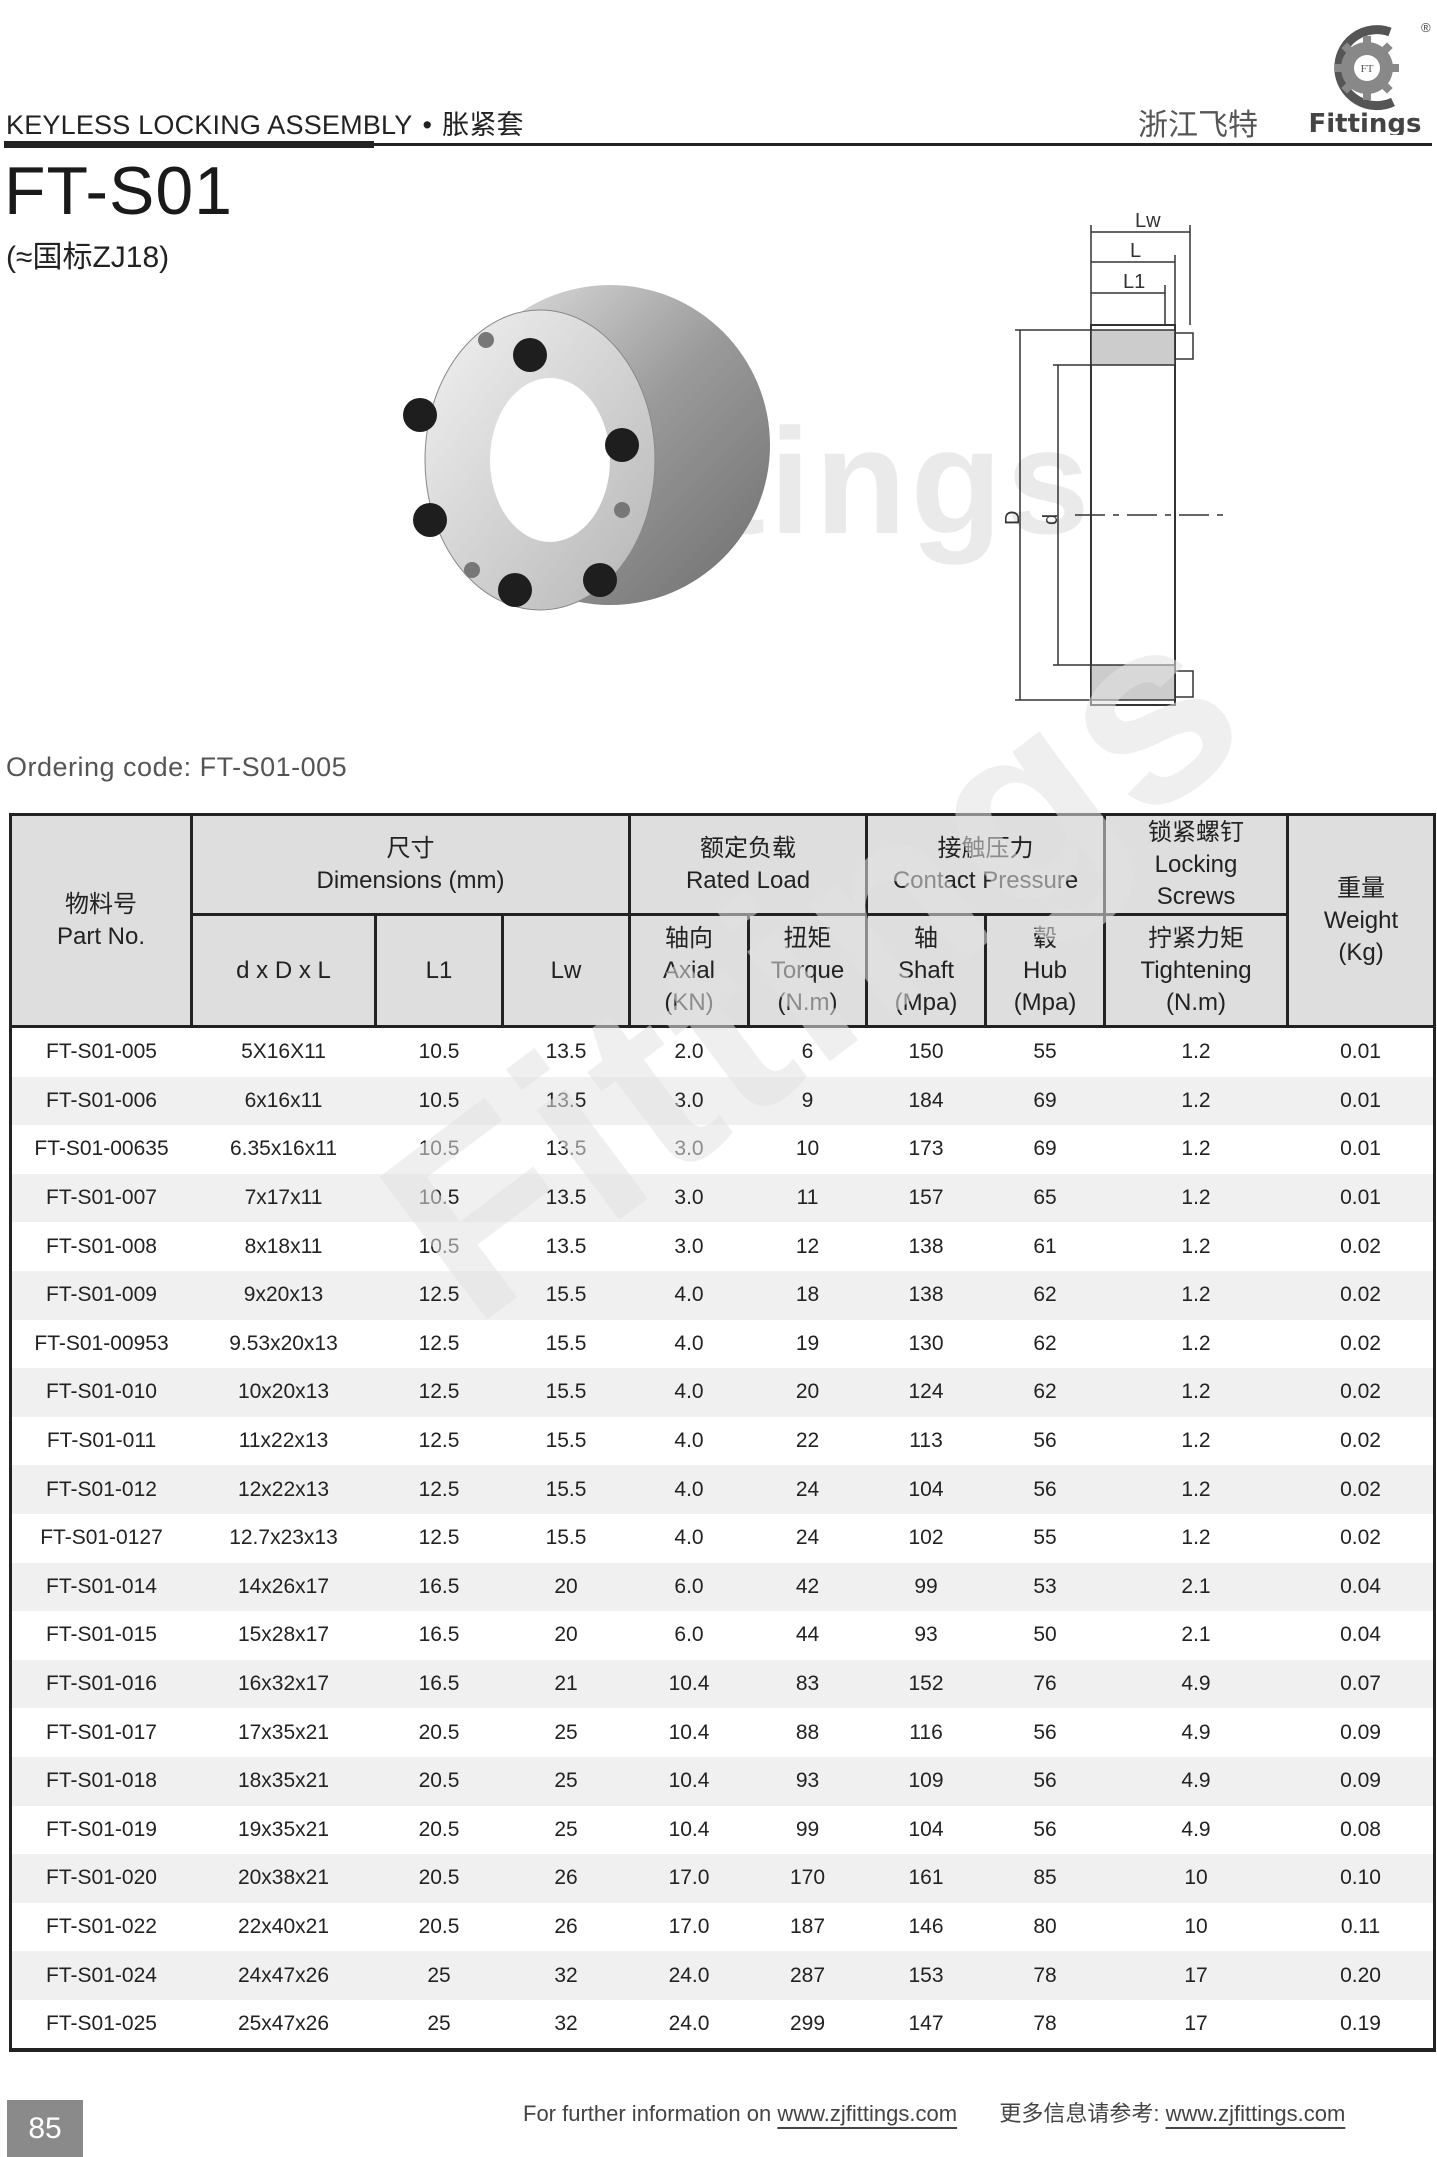 This screenshot has width=1437, height=2157. I want to click on model-number: FT-S01, so click(118, 191).